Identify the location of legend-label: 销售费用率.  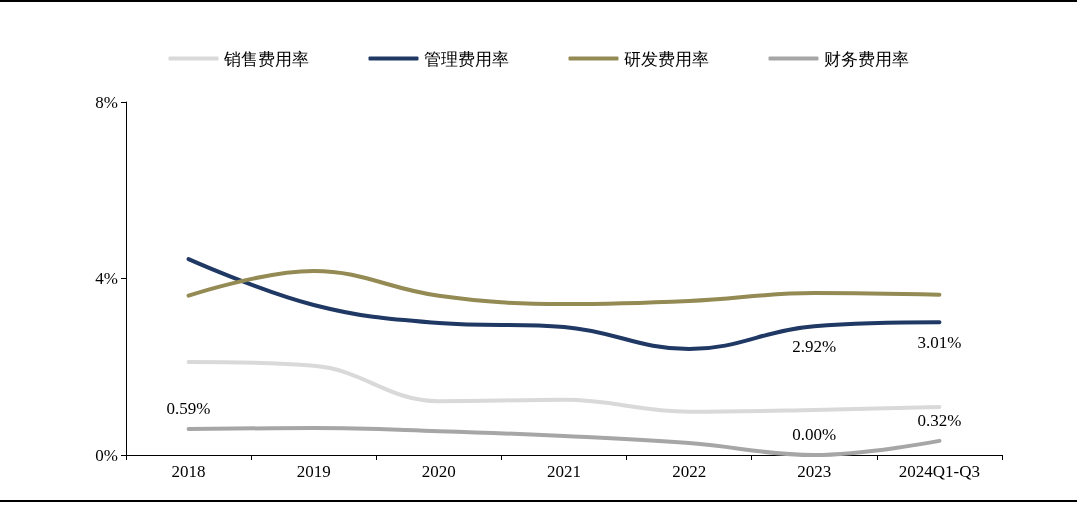
(265, 58).